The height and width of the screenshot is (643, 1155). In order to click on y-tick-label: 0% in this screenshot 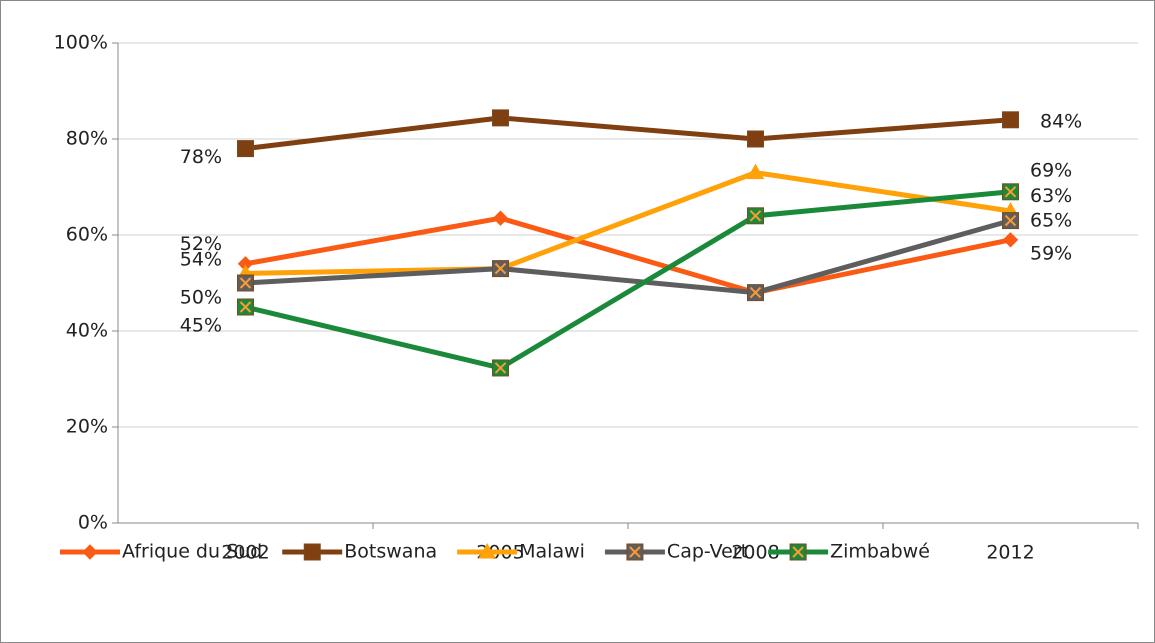, I will do `click(93, 523)`.